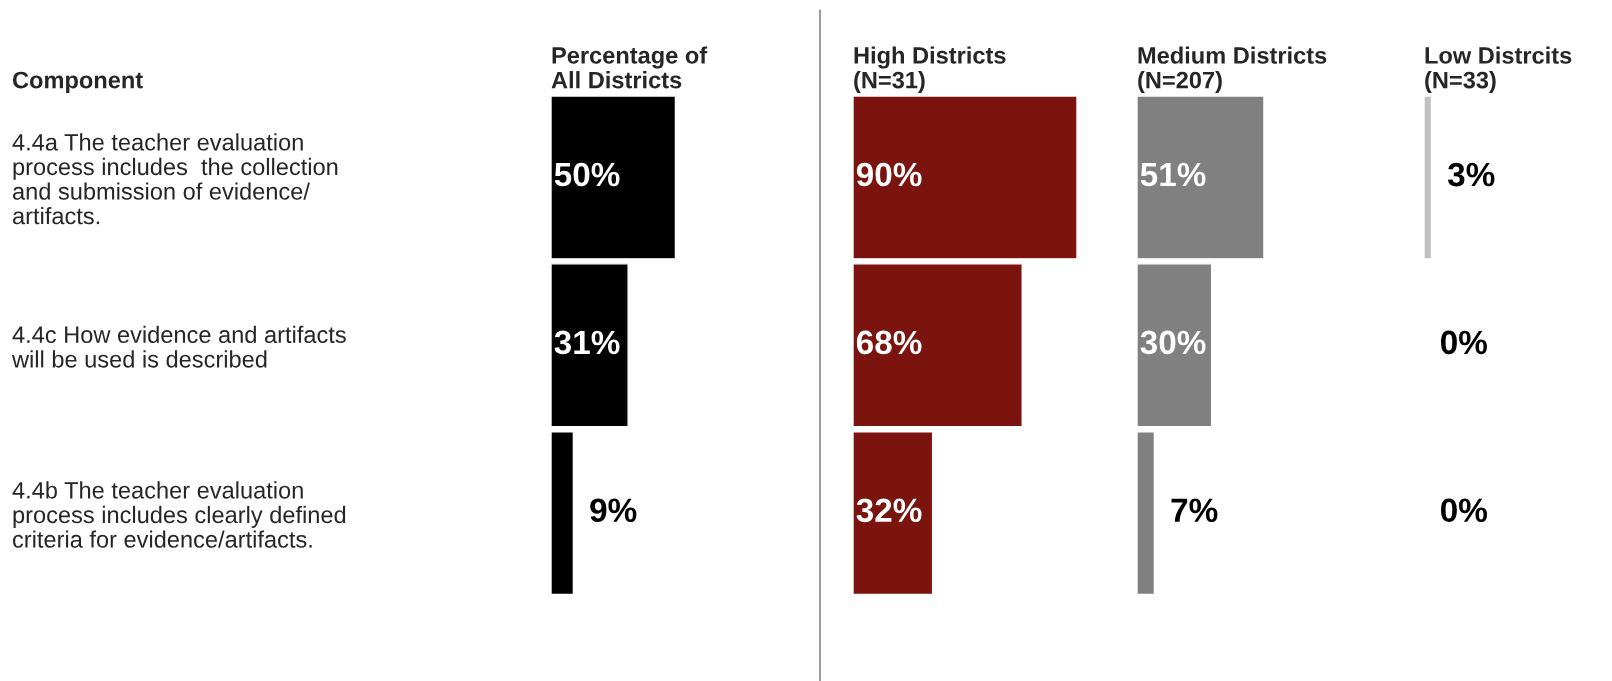 Image resolution: width=1612 pixels, height=681 pixels. I want to click on data-label: 3%, so click(1471, 174).